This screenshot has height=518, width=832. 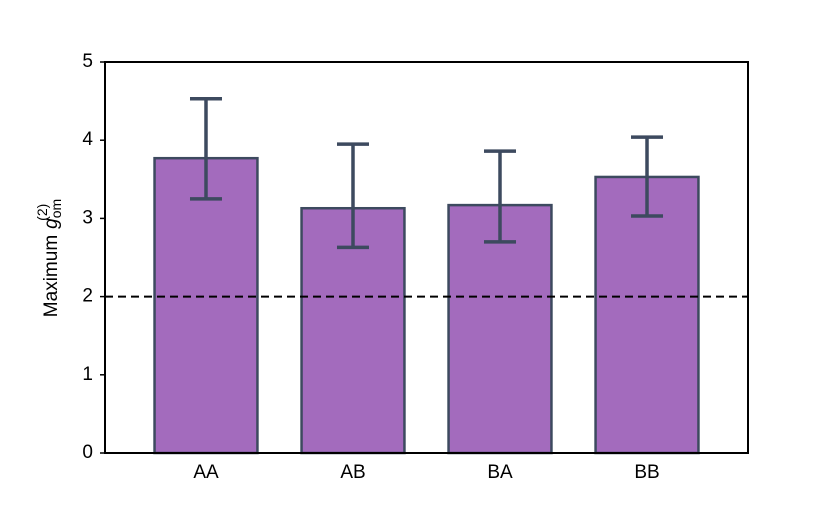 What do you see at coordinates (51, 223) in the screenshot?
I see `y-label-symbol: g` at bounding box center [51, 223].